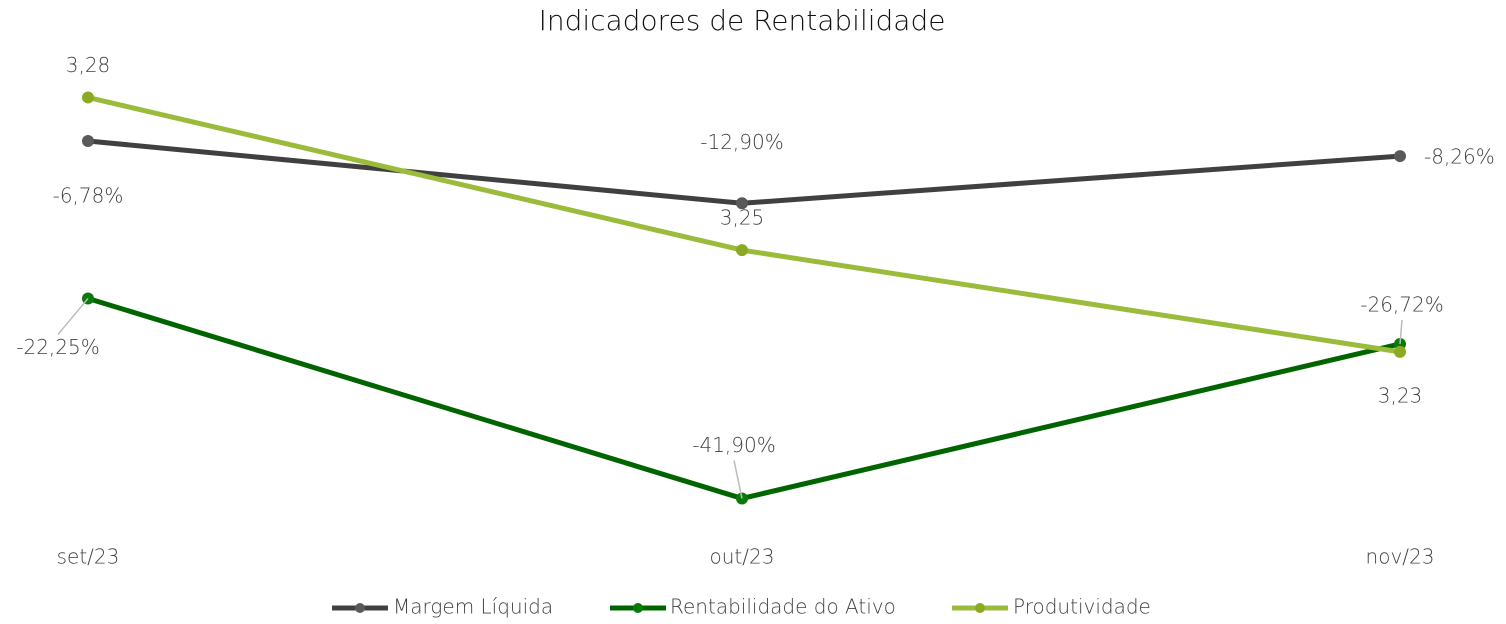 The image size is (1506, 624). Describe the element at coordinates (88, 557) in the screenshot. I see `x-tick-label: set/23` at that location.